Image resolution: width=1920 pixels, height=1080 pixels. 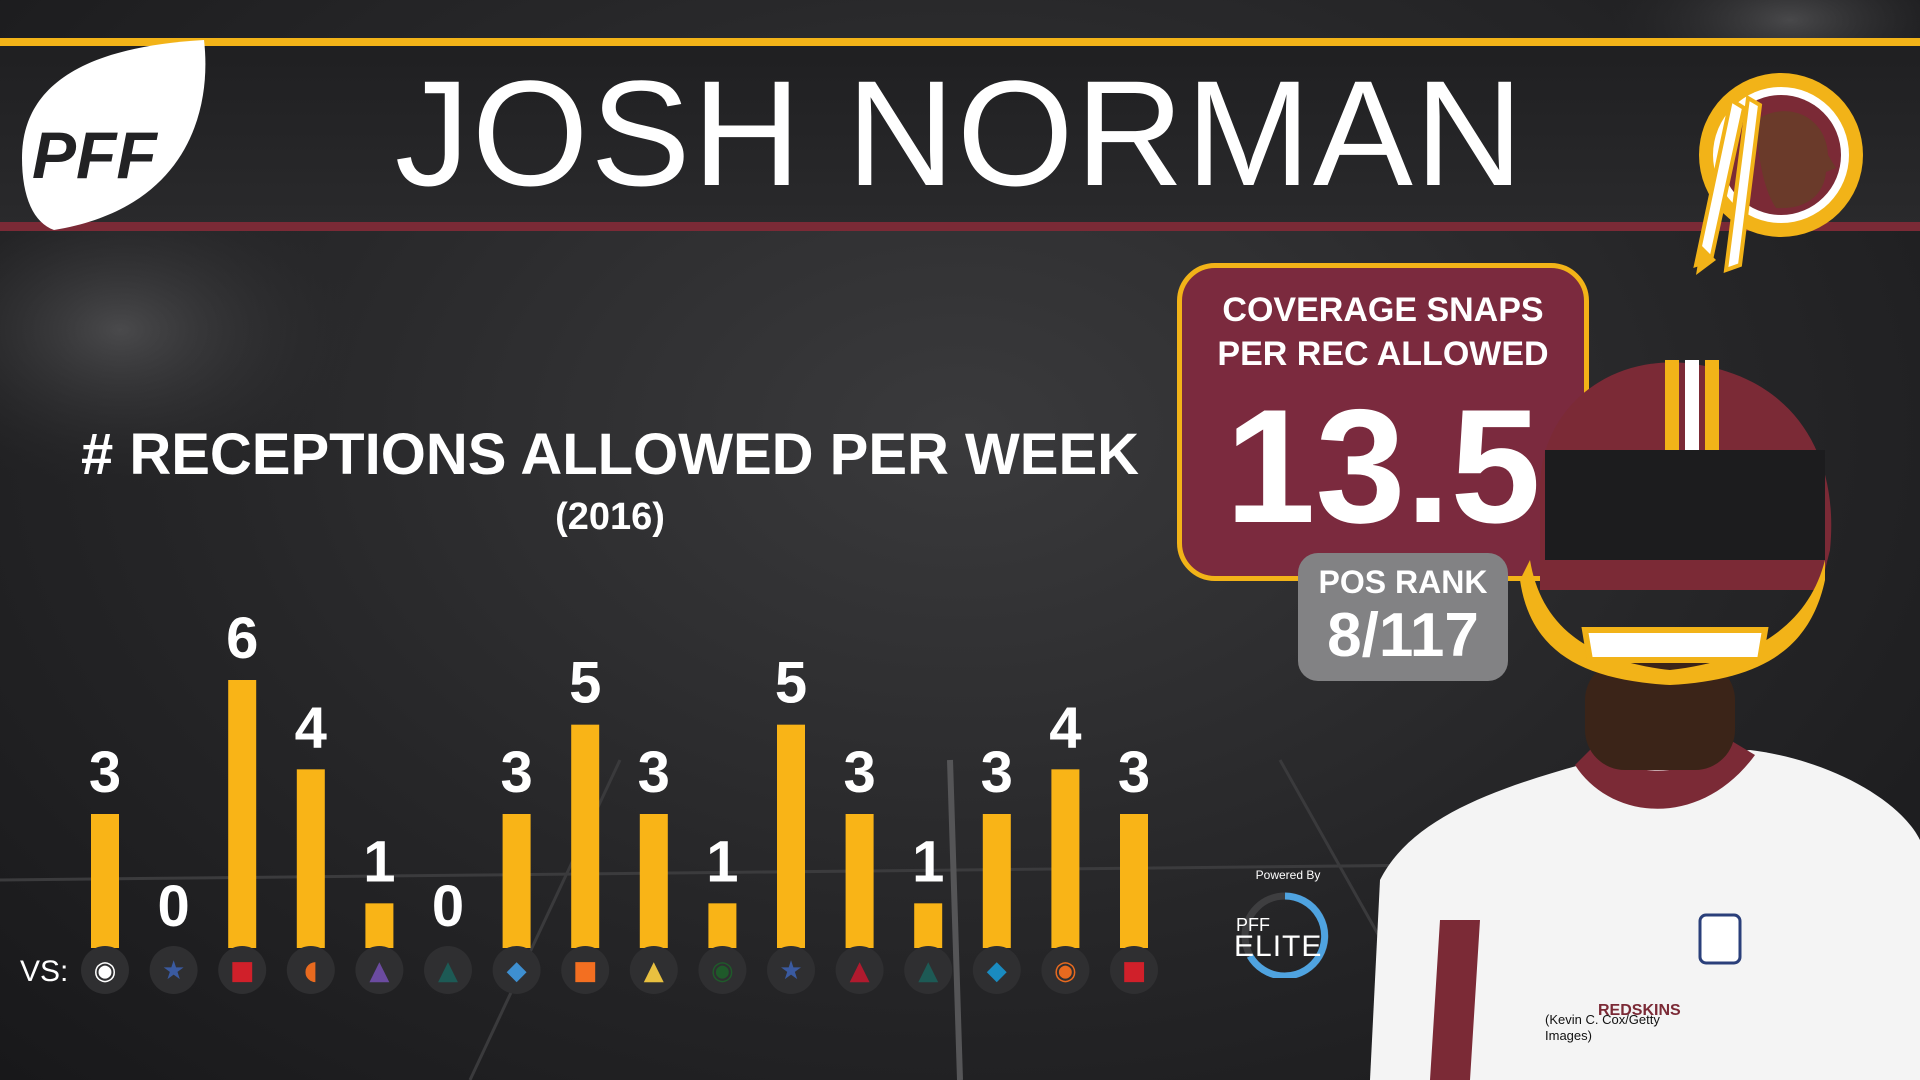 I want to click on steelers-logo-icon: ◉, so click(x=105, y=970).